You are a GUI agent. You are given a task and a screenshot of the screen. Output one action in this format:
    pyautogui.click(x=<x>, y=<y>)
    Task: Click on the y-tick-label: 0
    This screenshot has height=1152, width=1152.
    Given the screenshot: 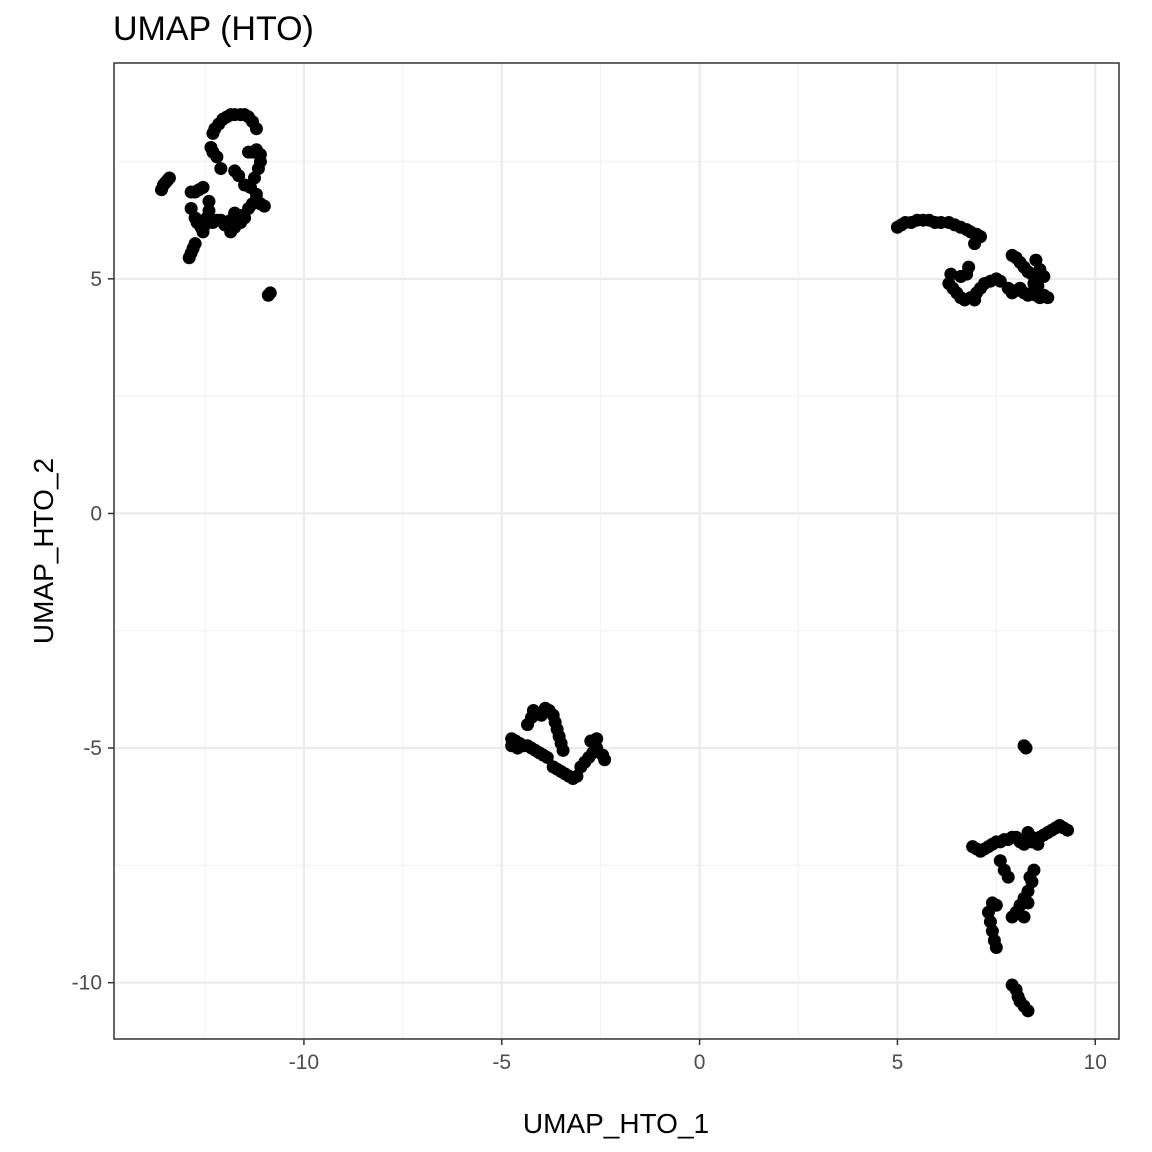 What is the action you would take?
    pyautogui.click(x=96, y=513)
    